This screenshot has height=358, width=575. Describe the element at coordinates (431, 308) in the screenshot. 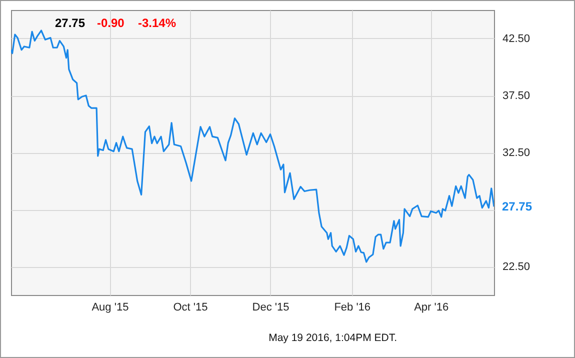

I see `x-tick-label: Apr '16` at that location.